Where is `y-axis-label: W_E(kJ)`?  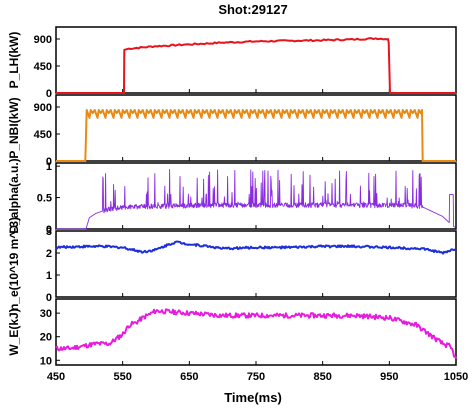
y-axis-label: W_E(kJ) is located at coordinates (14, 331).